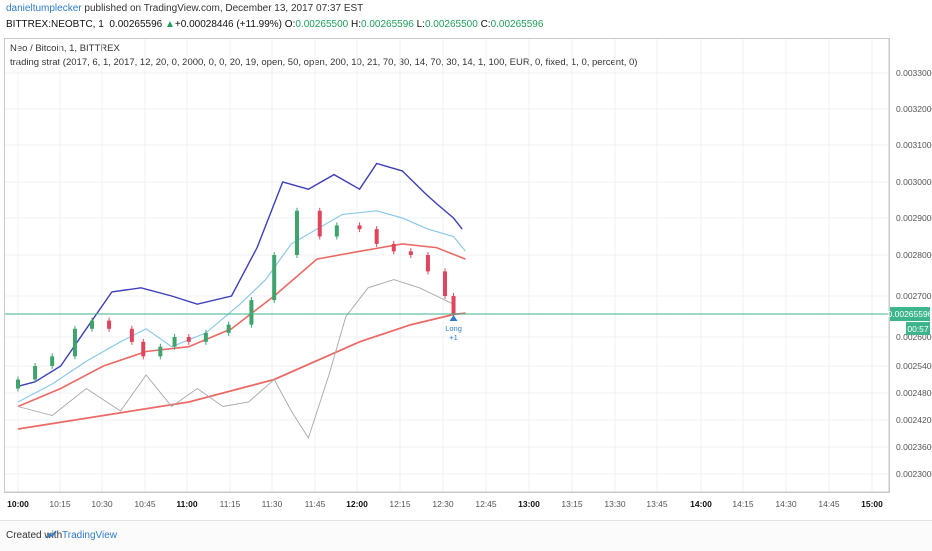 The height and width of the screenshot is (551, 932). What do you see at coordinates (230, 504) in the screenshot?
I see `x-tick-label: 11:15` at bounding box center [230, 504].